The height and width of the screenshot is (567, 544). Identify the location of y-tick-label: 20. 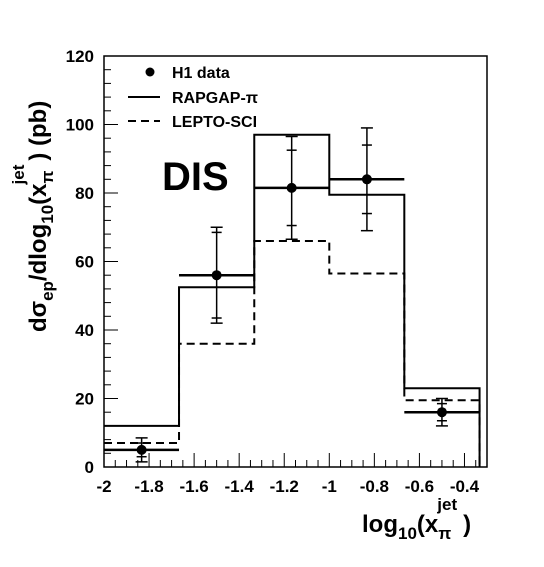
(84, 399).